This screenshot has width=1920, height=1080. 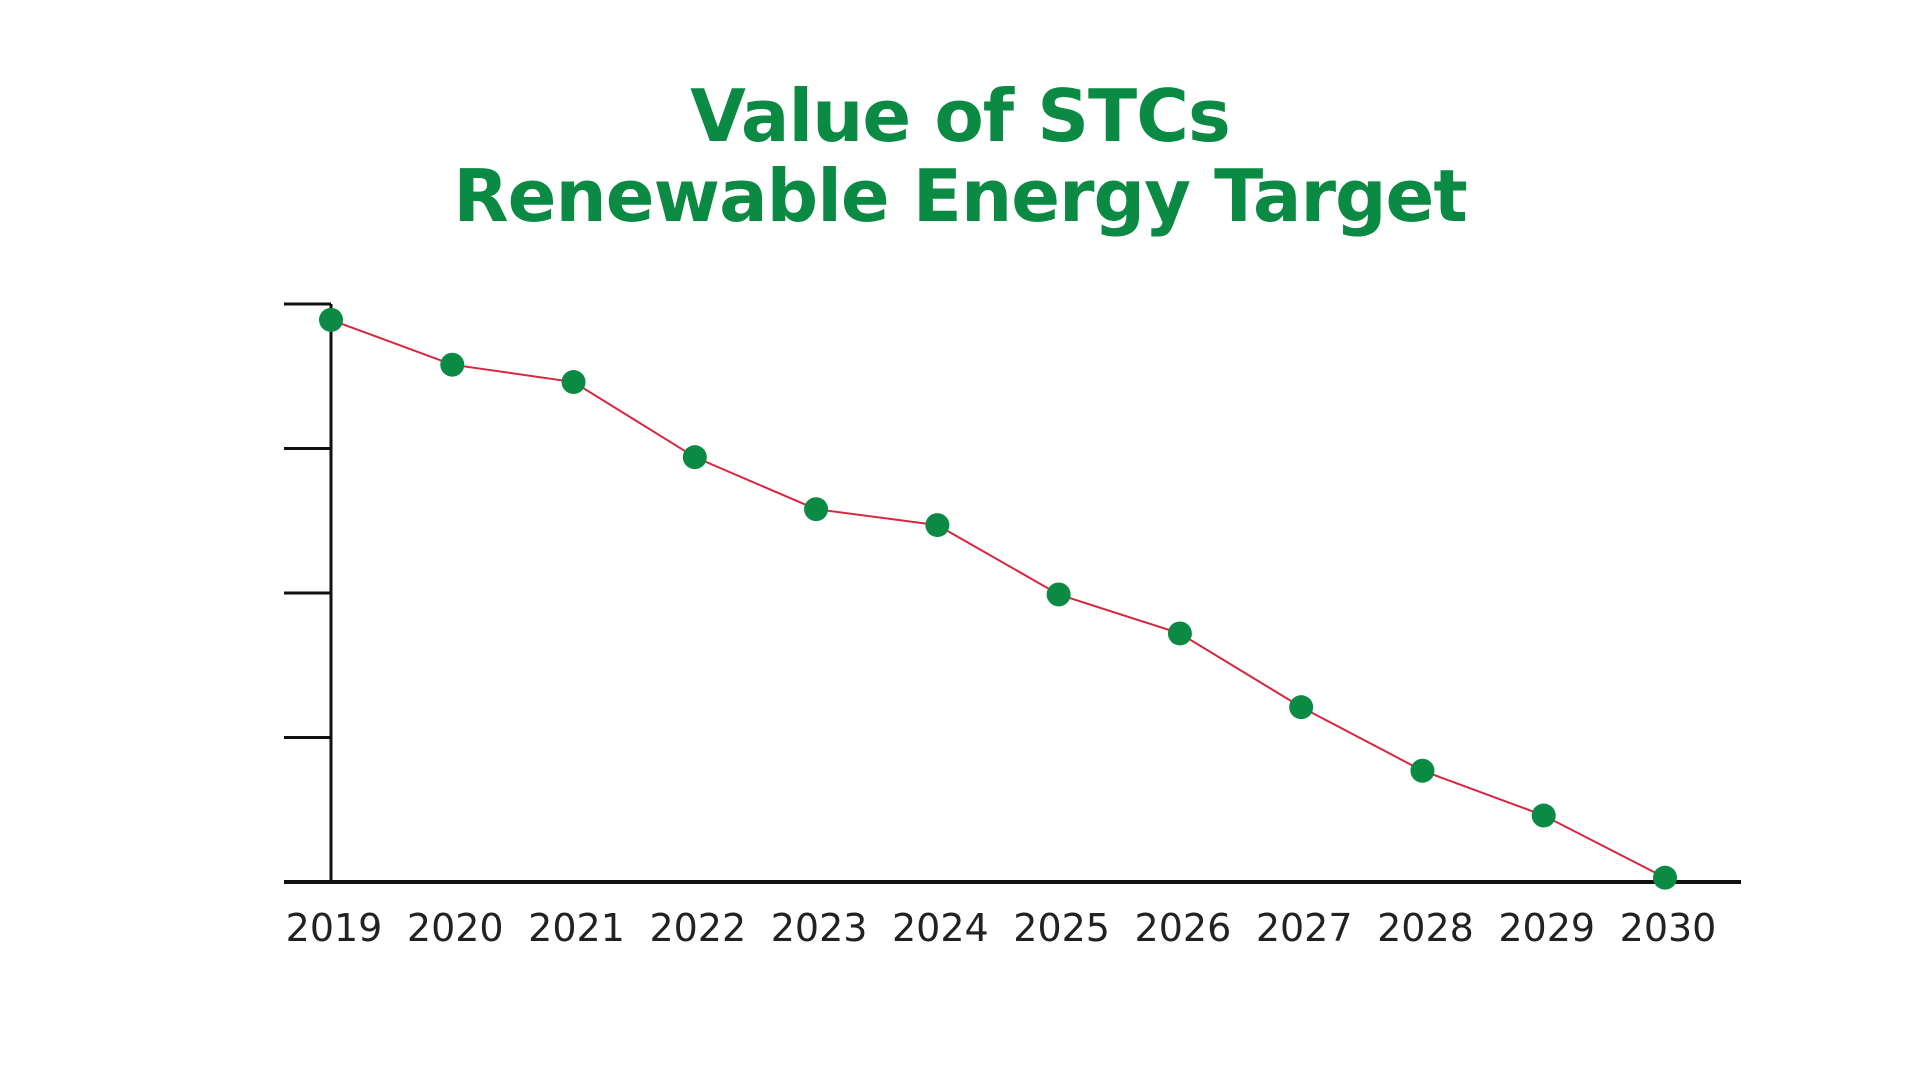 What do you see at coordinates (1304, 928) in the screenshot?
I see `x-tick-label: 2027` at bounding box center [1304, 928].